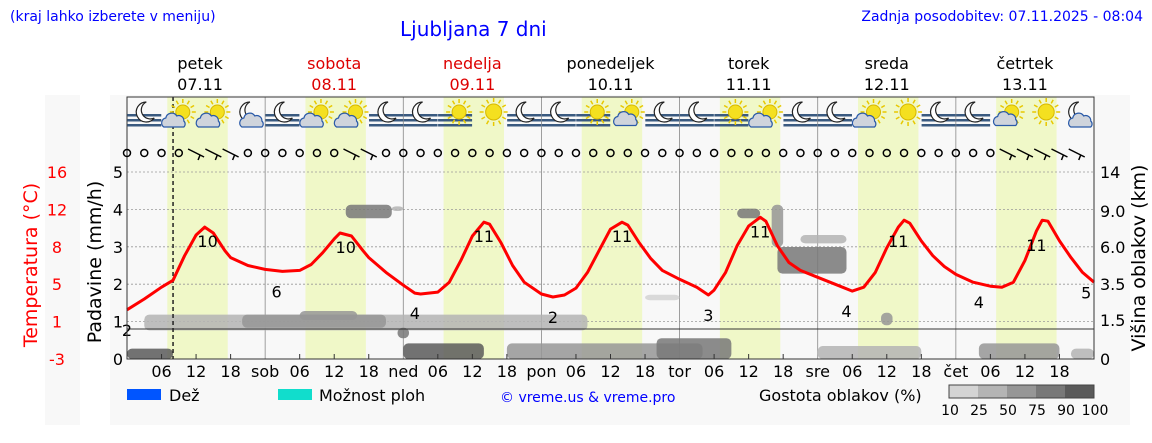 This screenshot has height=443, width=1152. What do you see at coordinates (118, 284) in the screenshot?
I see `precip-tick: 2` at bounding box center [118, 284].